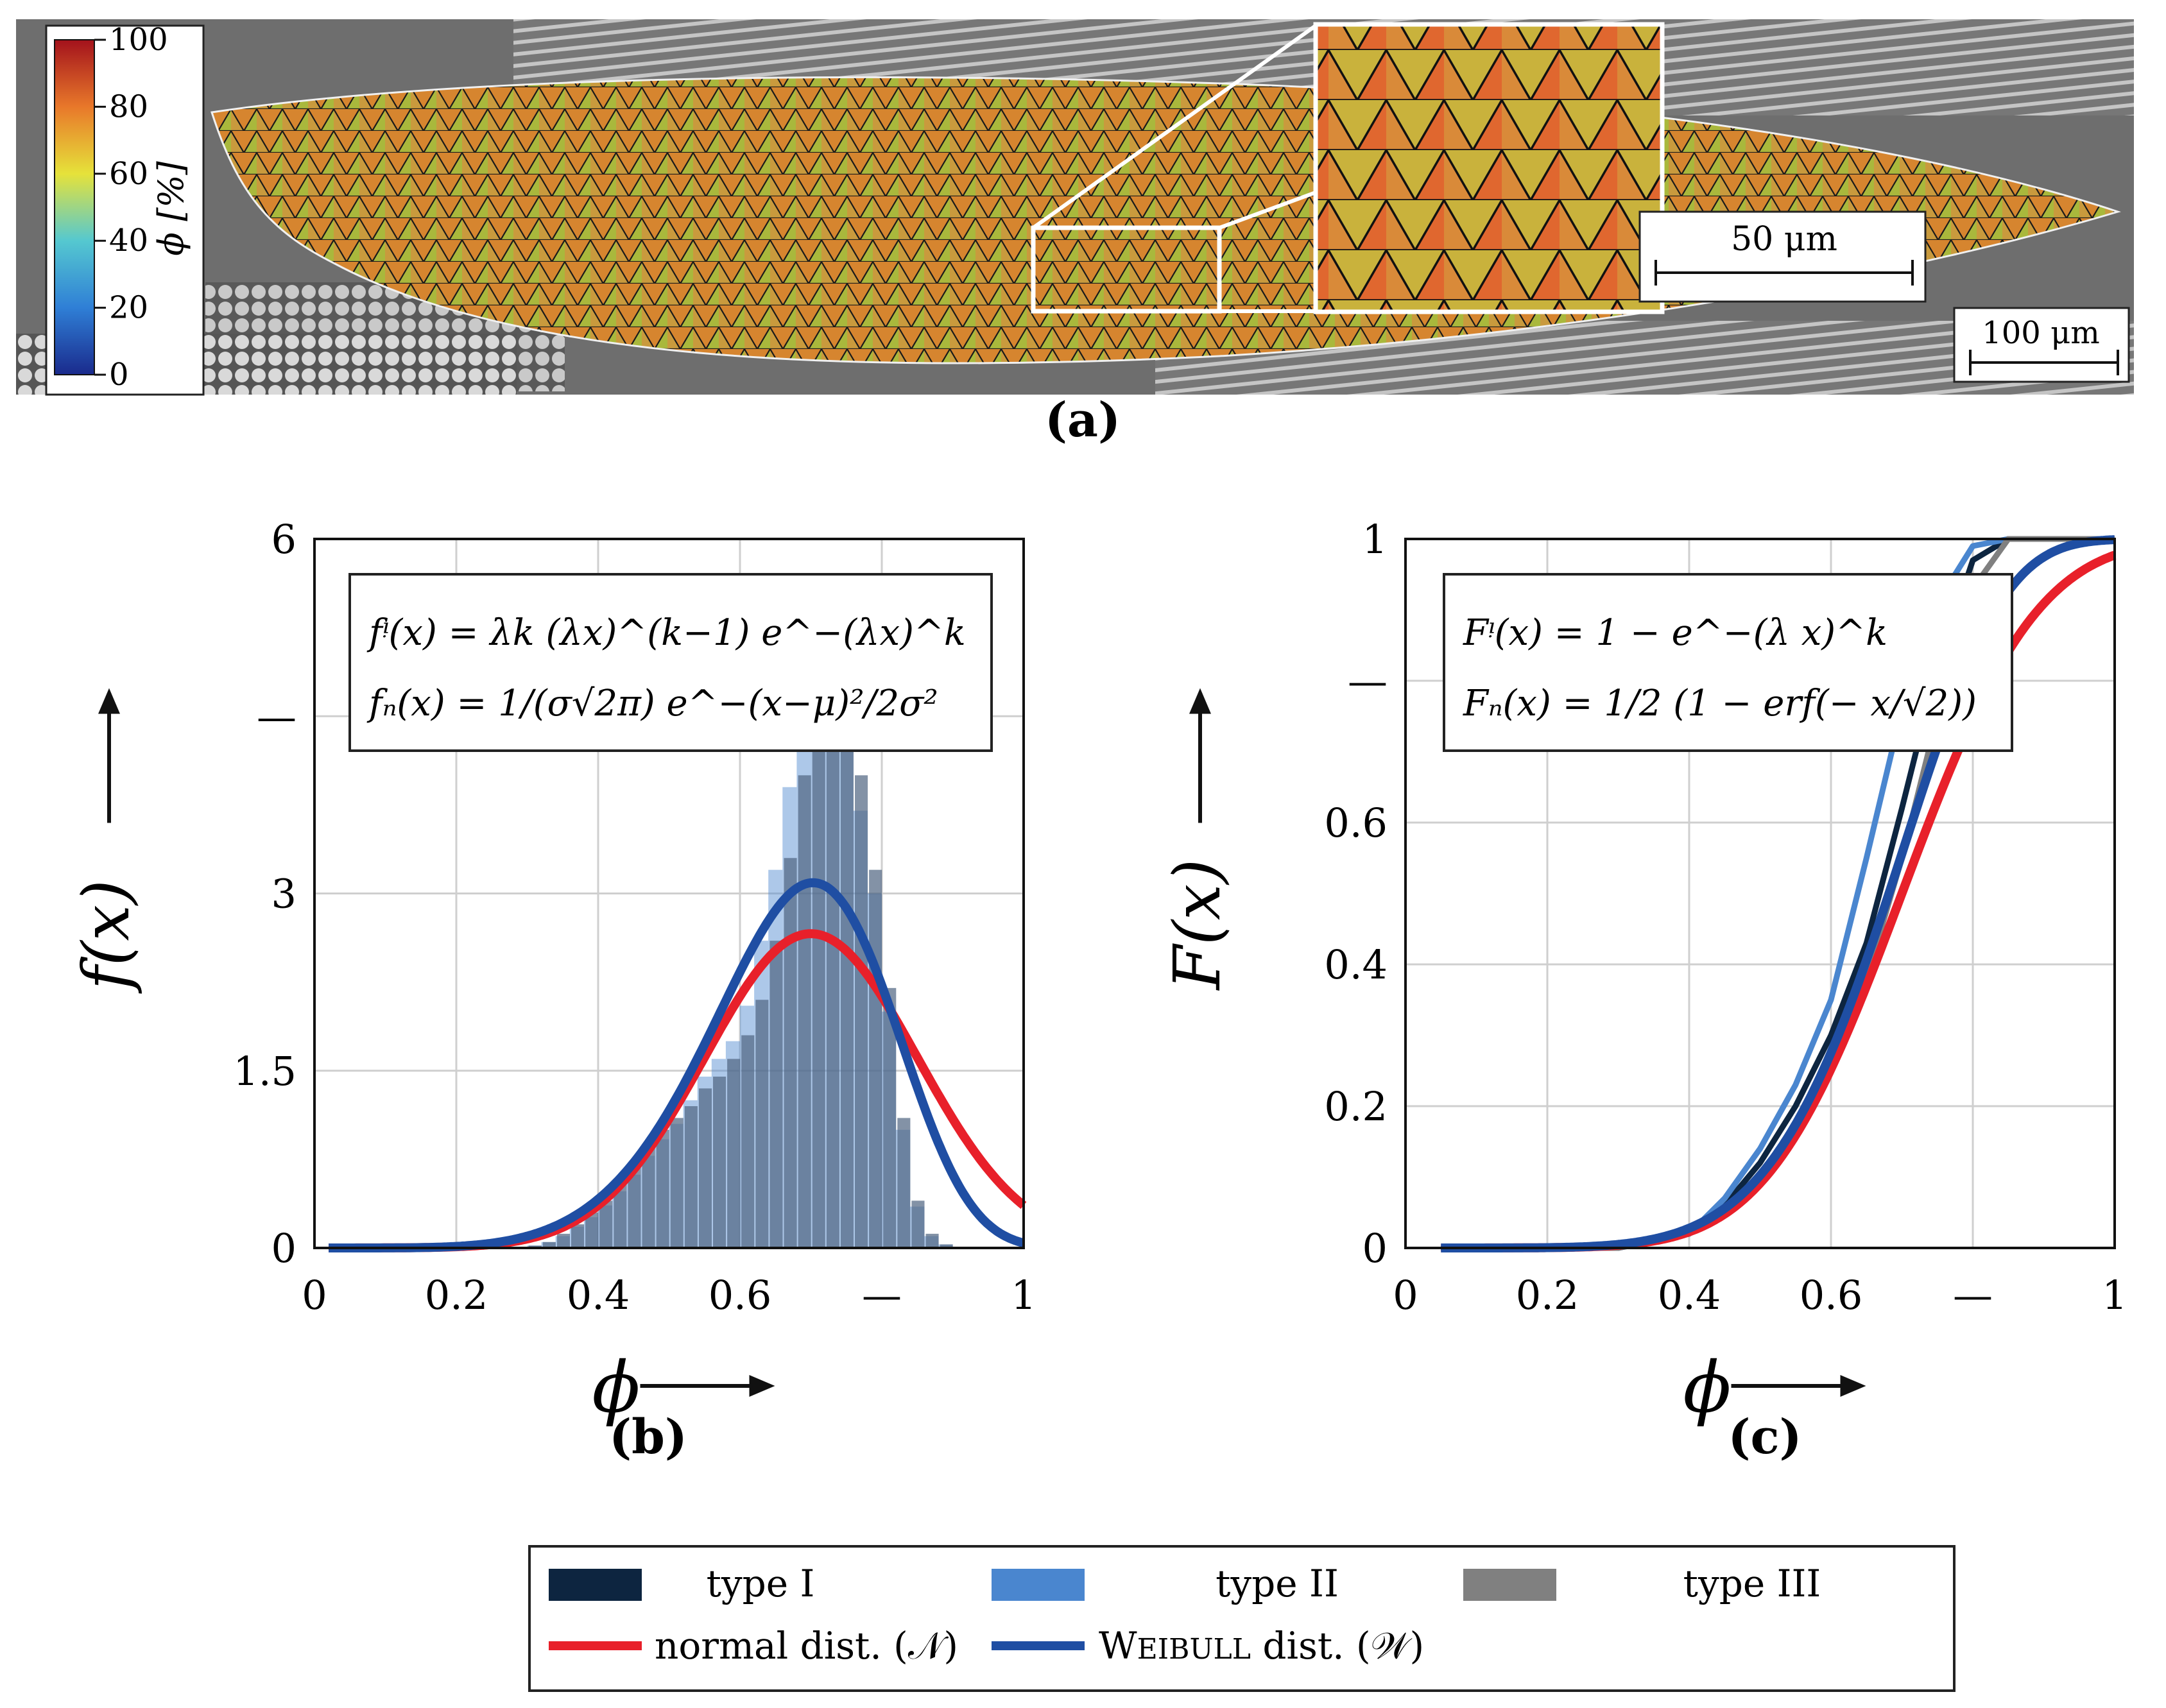 Image resolution: width=2166 pixels, height=1708 pixels. I want to click on y-tick-label: 0.4, so click(1356, 964).